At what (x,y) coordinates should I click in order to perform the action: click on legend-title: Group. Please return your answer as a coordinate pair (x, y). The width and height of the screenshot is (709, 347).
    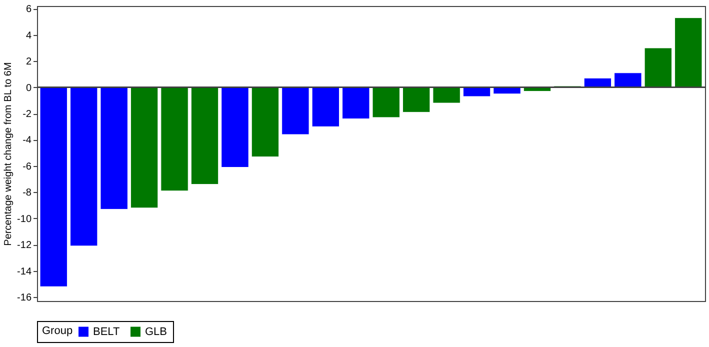
    Looking at the image, I should click on (57, 331).